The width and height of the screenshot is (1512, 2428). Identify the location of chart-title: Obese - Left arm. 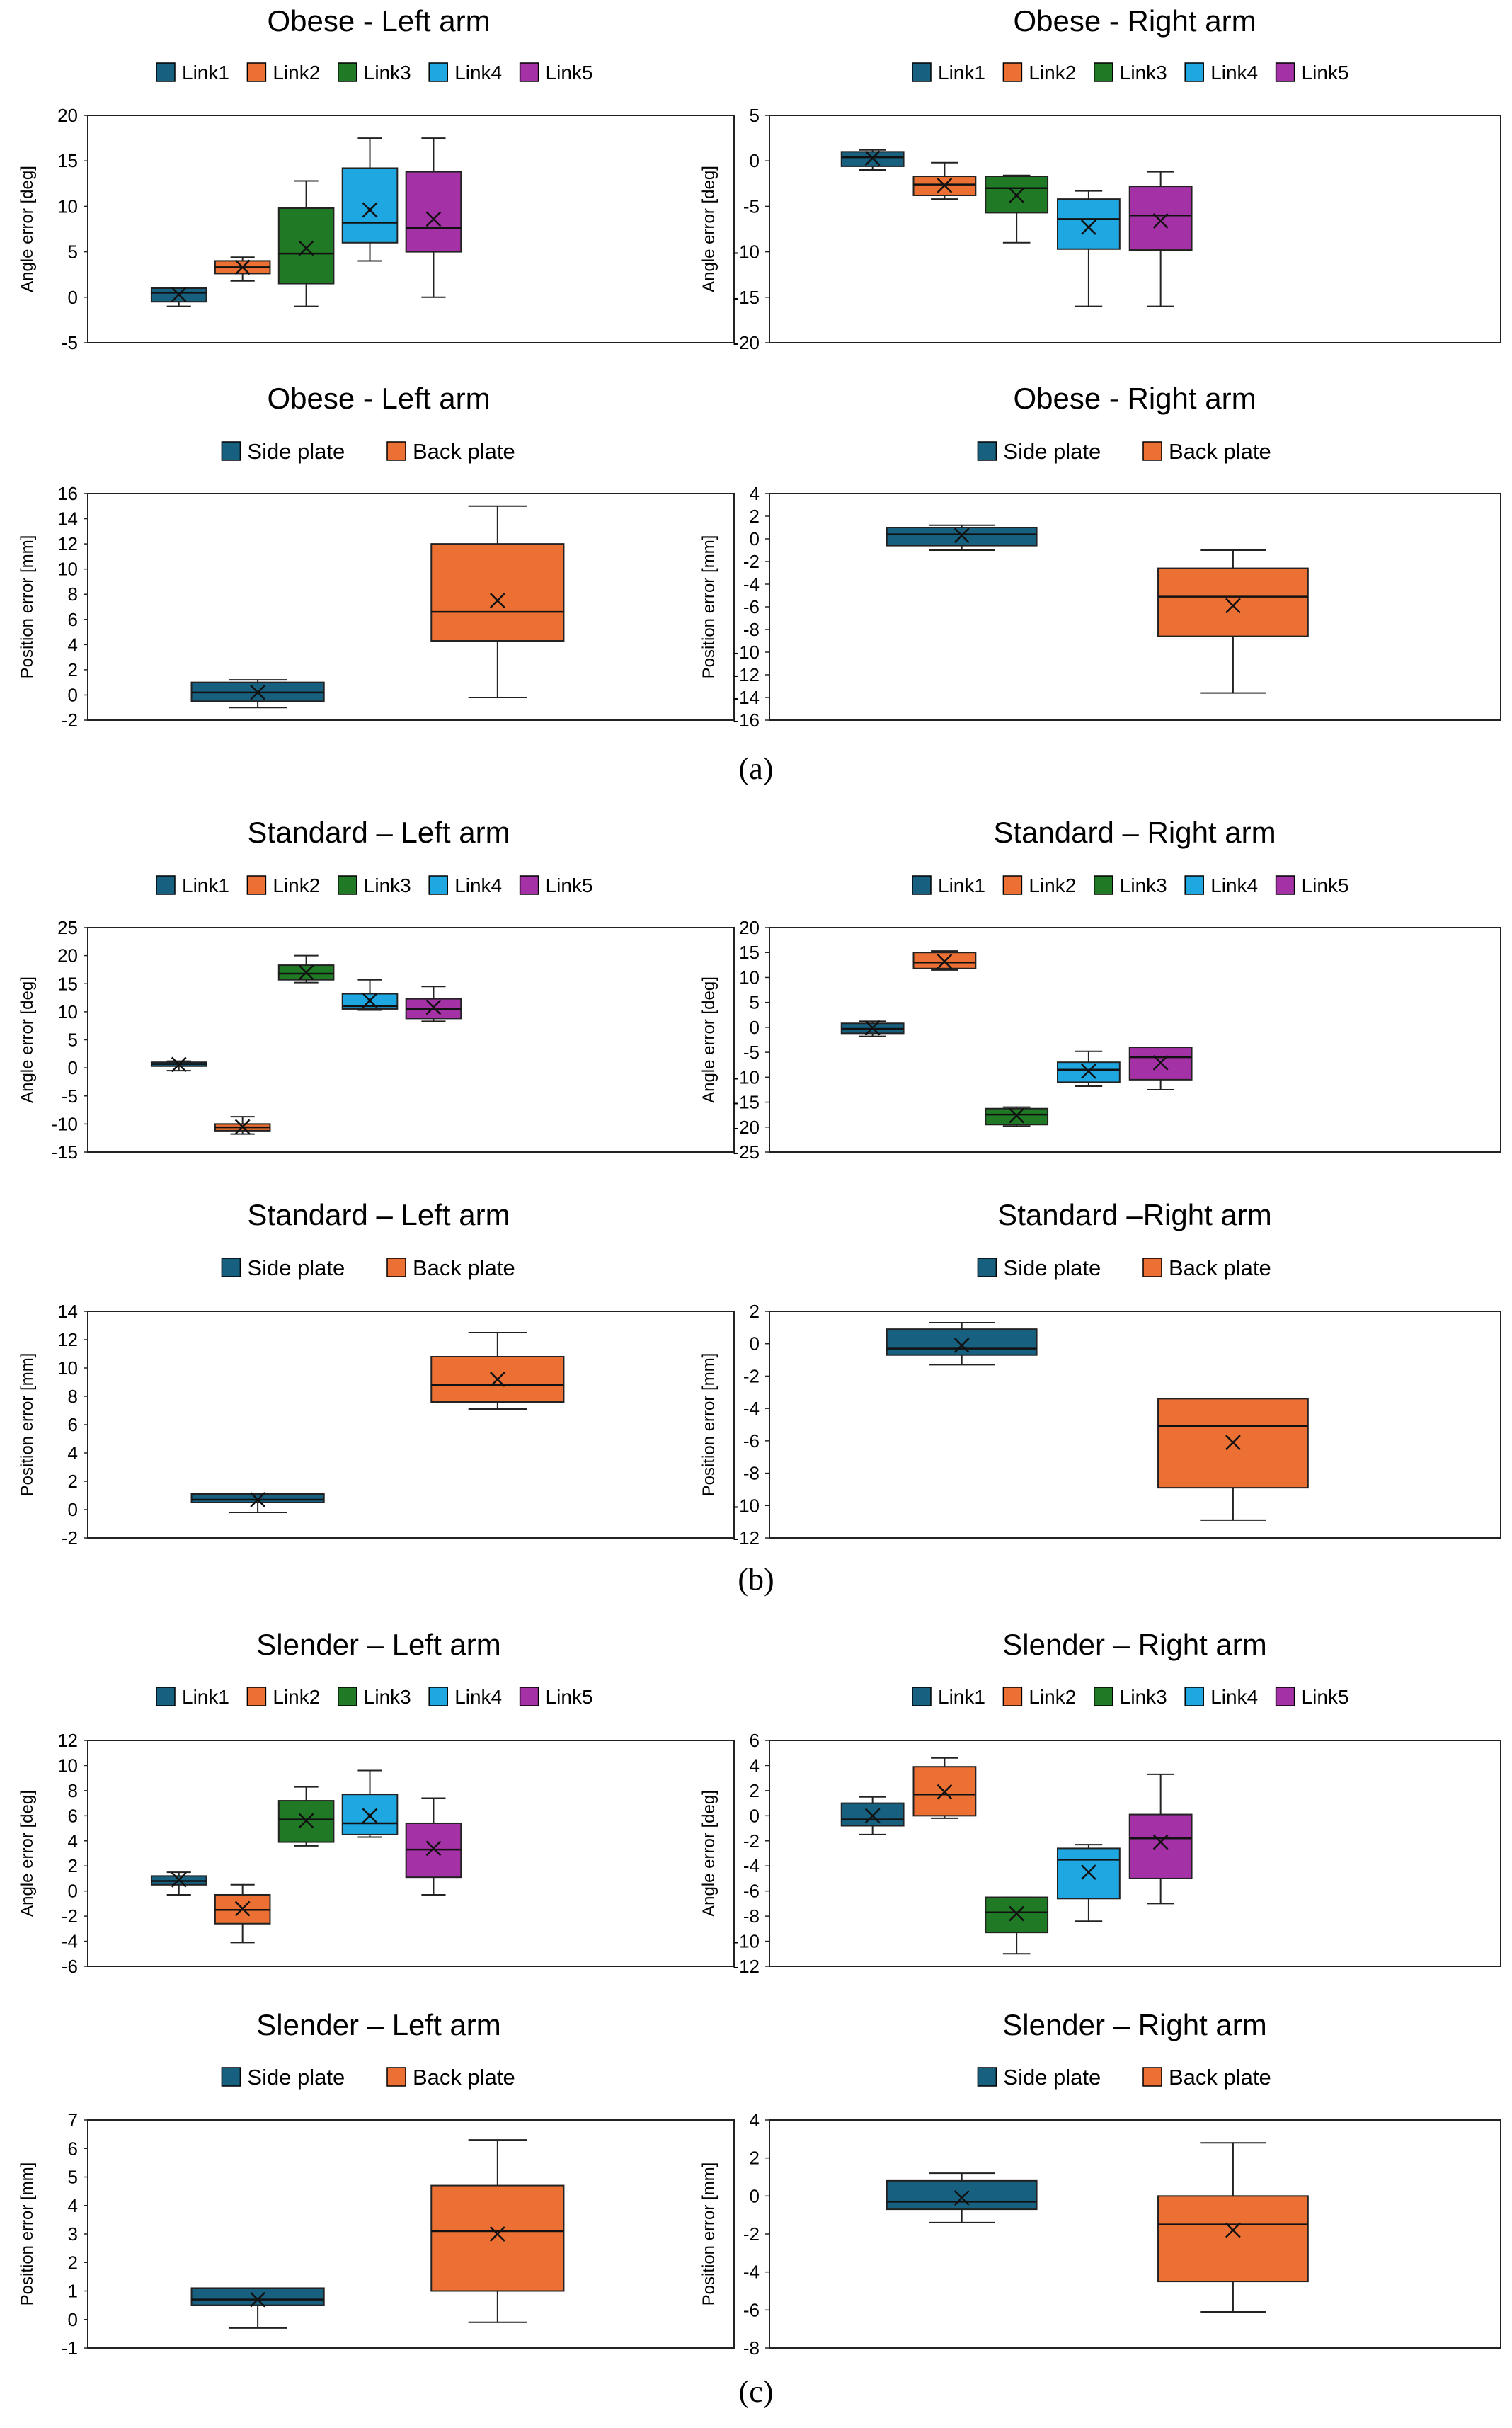
(378, 398).